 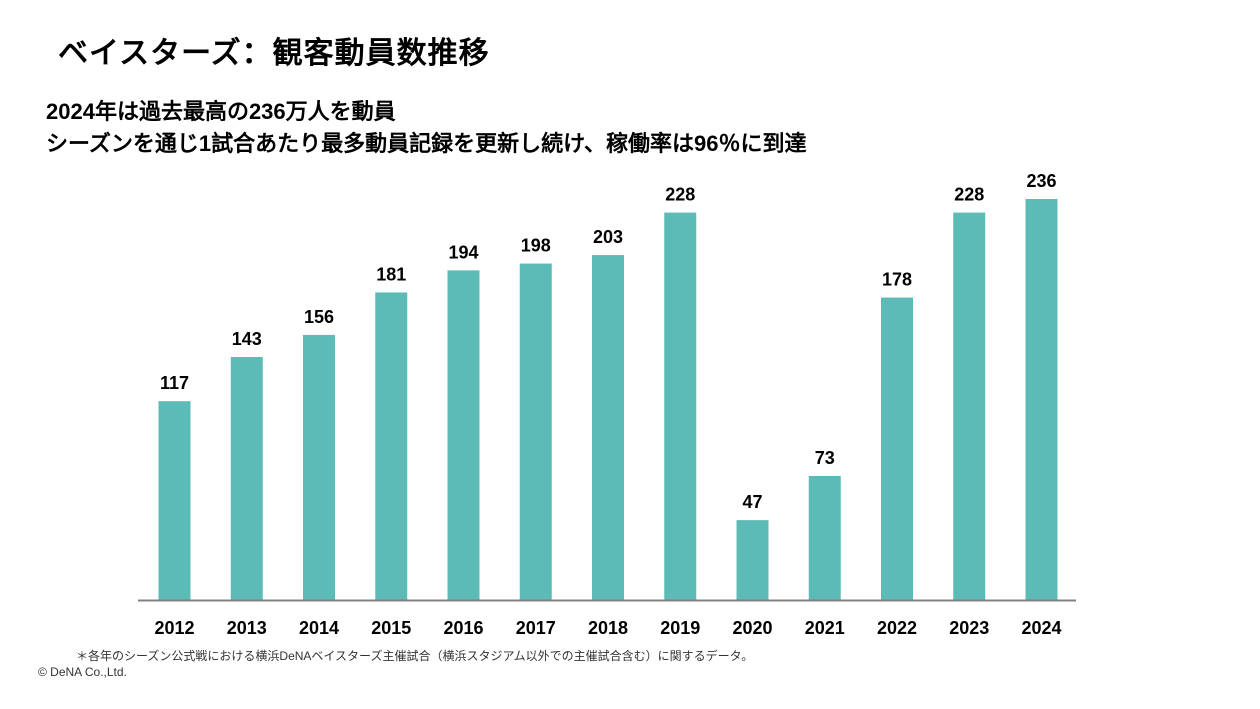 What do you see at coordinates (426, 143) in the screenshot?
I see `subtitle-line-2: シーズンを通じ1試合あたり最多動員記録を更新し続け、稼働率は96％に到達` at bounding box center [426, 143].